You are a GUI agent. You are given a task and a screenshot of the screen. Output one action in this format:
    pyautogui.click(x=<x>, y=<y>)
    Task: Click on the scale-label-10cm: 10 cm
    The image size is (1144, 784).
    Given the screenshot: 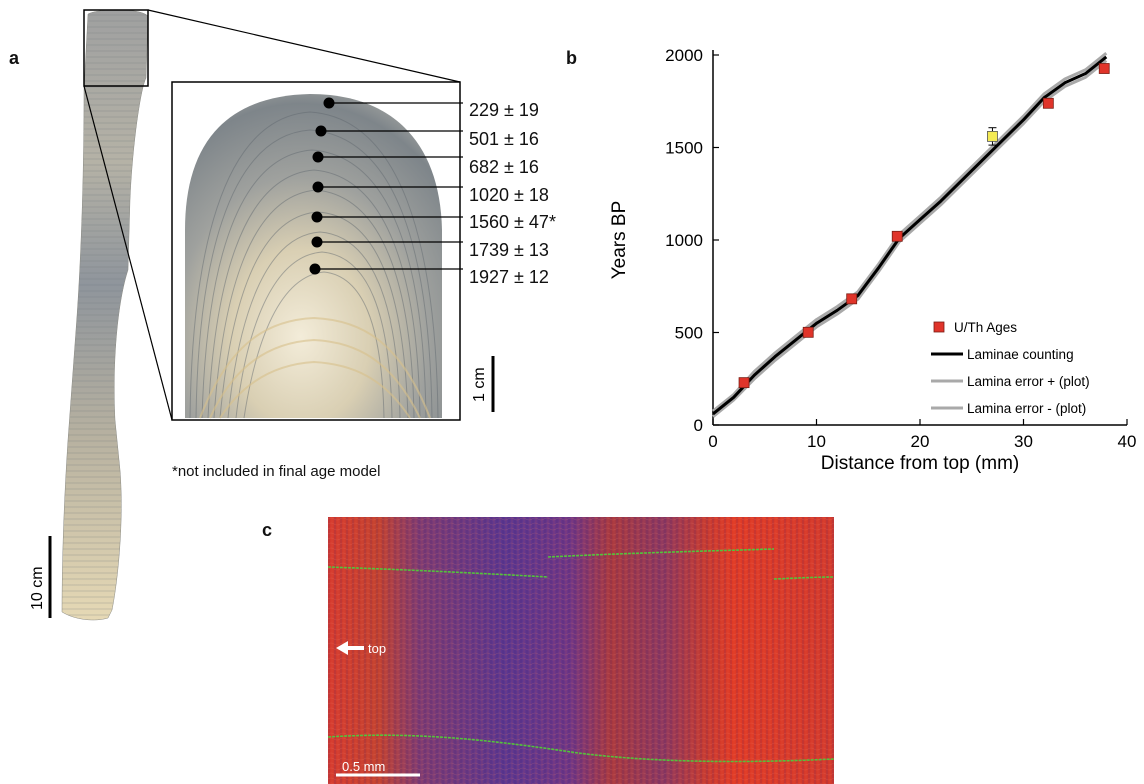 What is the action you would take?
    pyautogui.click(x=37, y=588)
    